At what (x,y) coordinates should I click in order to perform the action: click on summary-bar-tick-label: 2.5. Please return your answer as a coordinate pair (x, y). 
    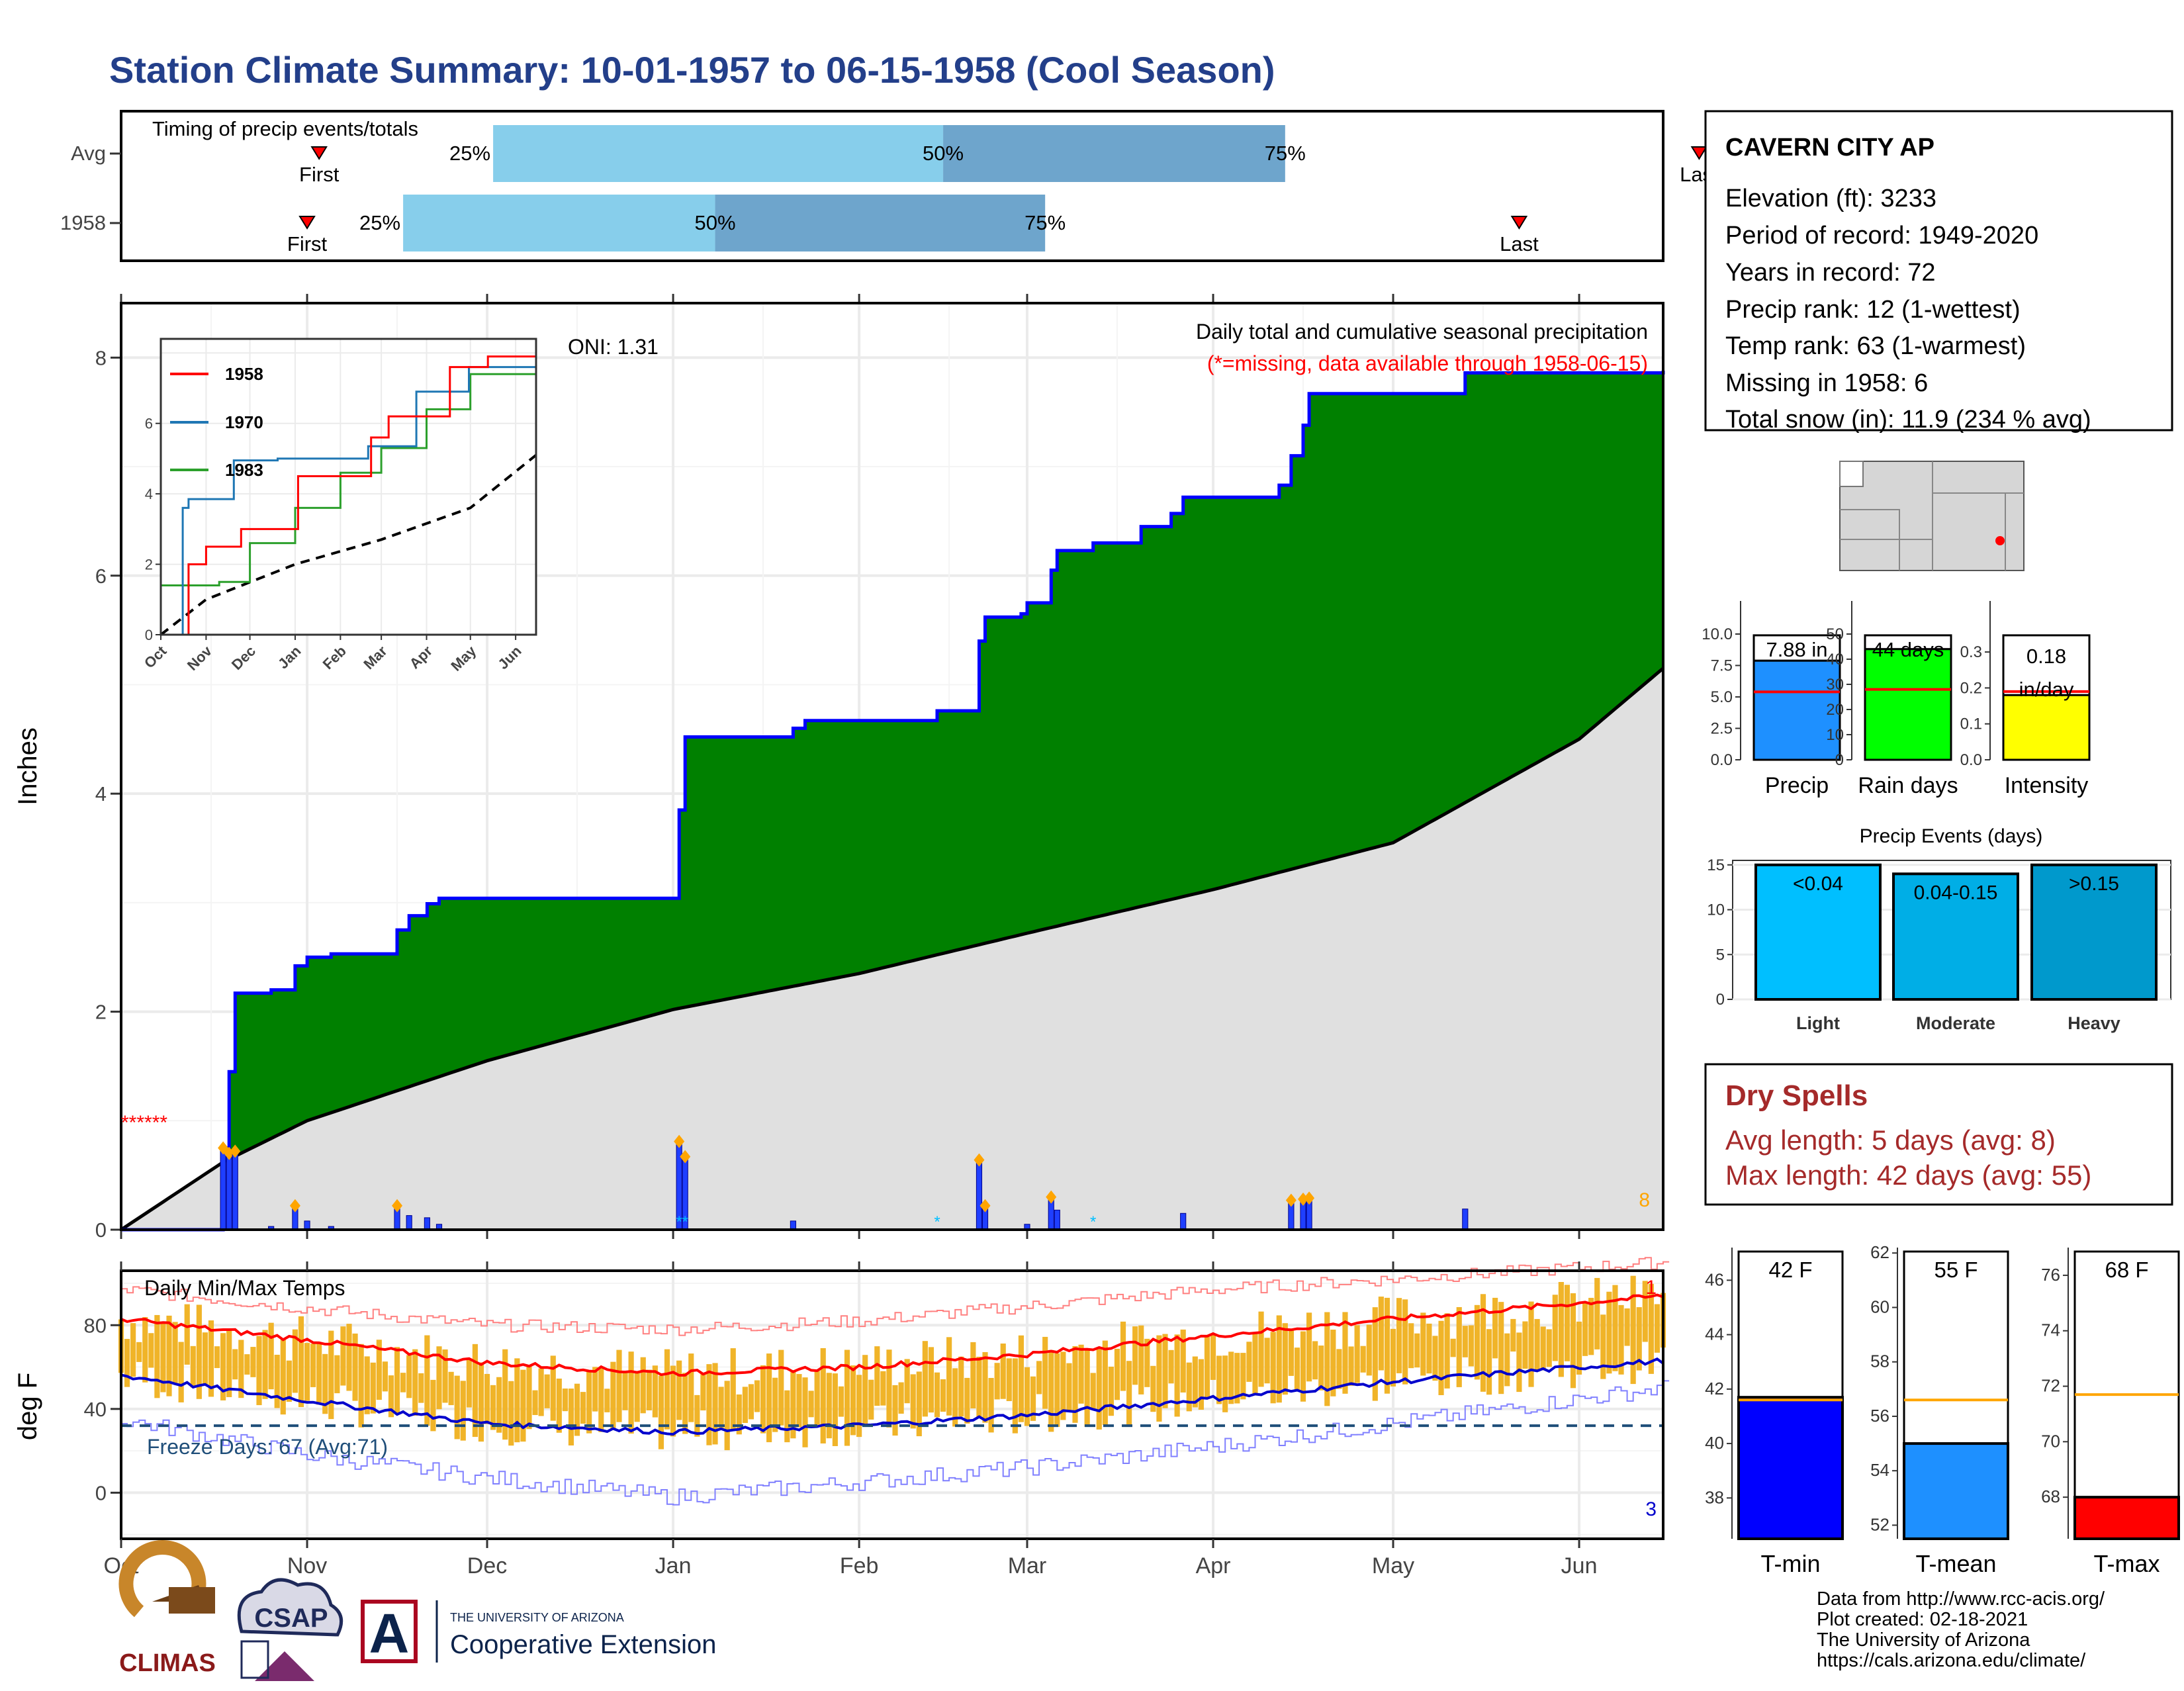
    Looking at the image, I should click on (1722, 729).